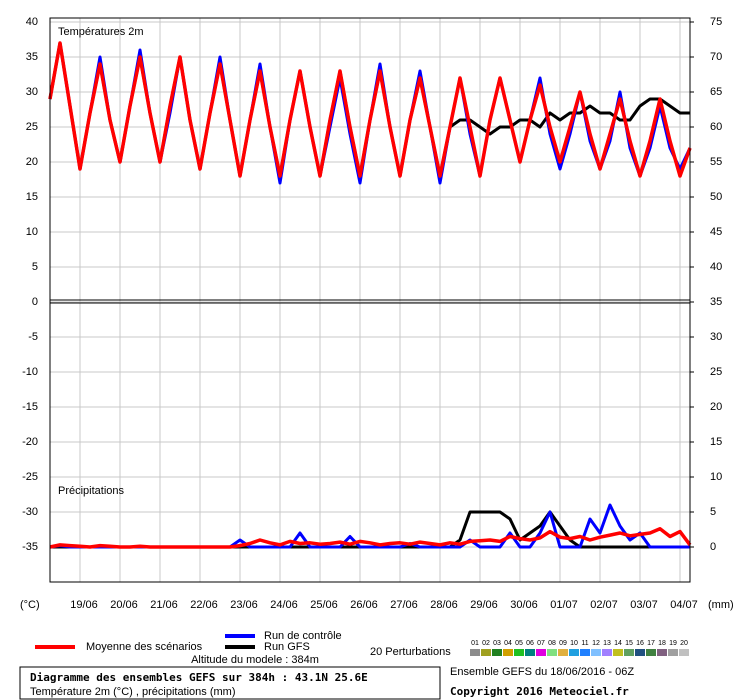 The image size is (740, 700). Describe the element at coordinates (651, 643) in the screenshot. I see `perturbation-number: 17` at that location.